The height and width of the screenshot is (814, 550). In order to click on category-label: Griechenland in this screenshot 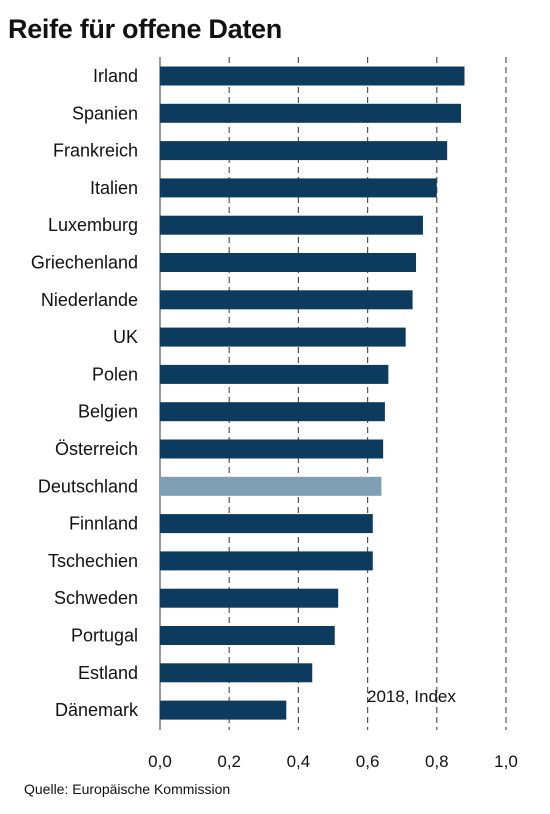, I will do `click(84, 263)`.